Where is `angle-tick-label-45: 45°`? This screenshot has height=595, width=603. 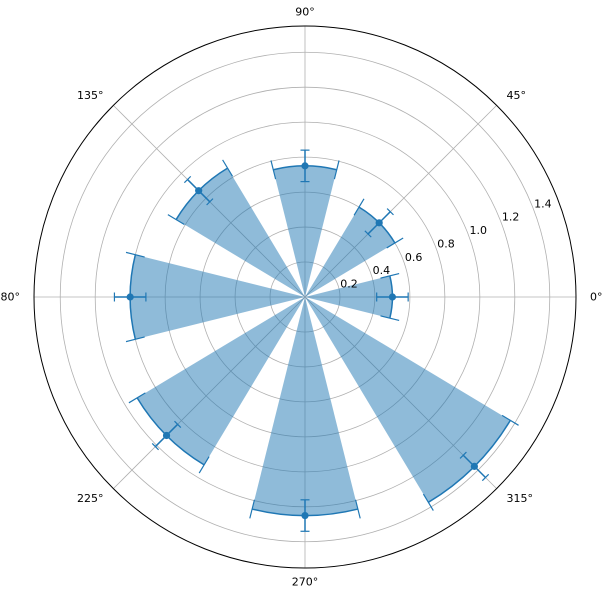 angle-tick-label-45: 45° is located at coordinates (516, 95).